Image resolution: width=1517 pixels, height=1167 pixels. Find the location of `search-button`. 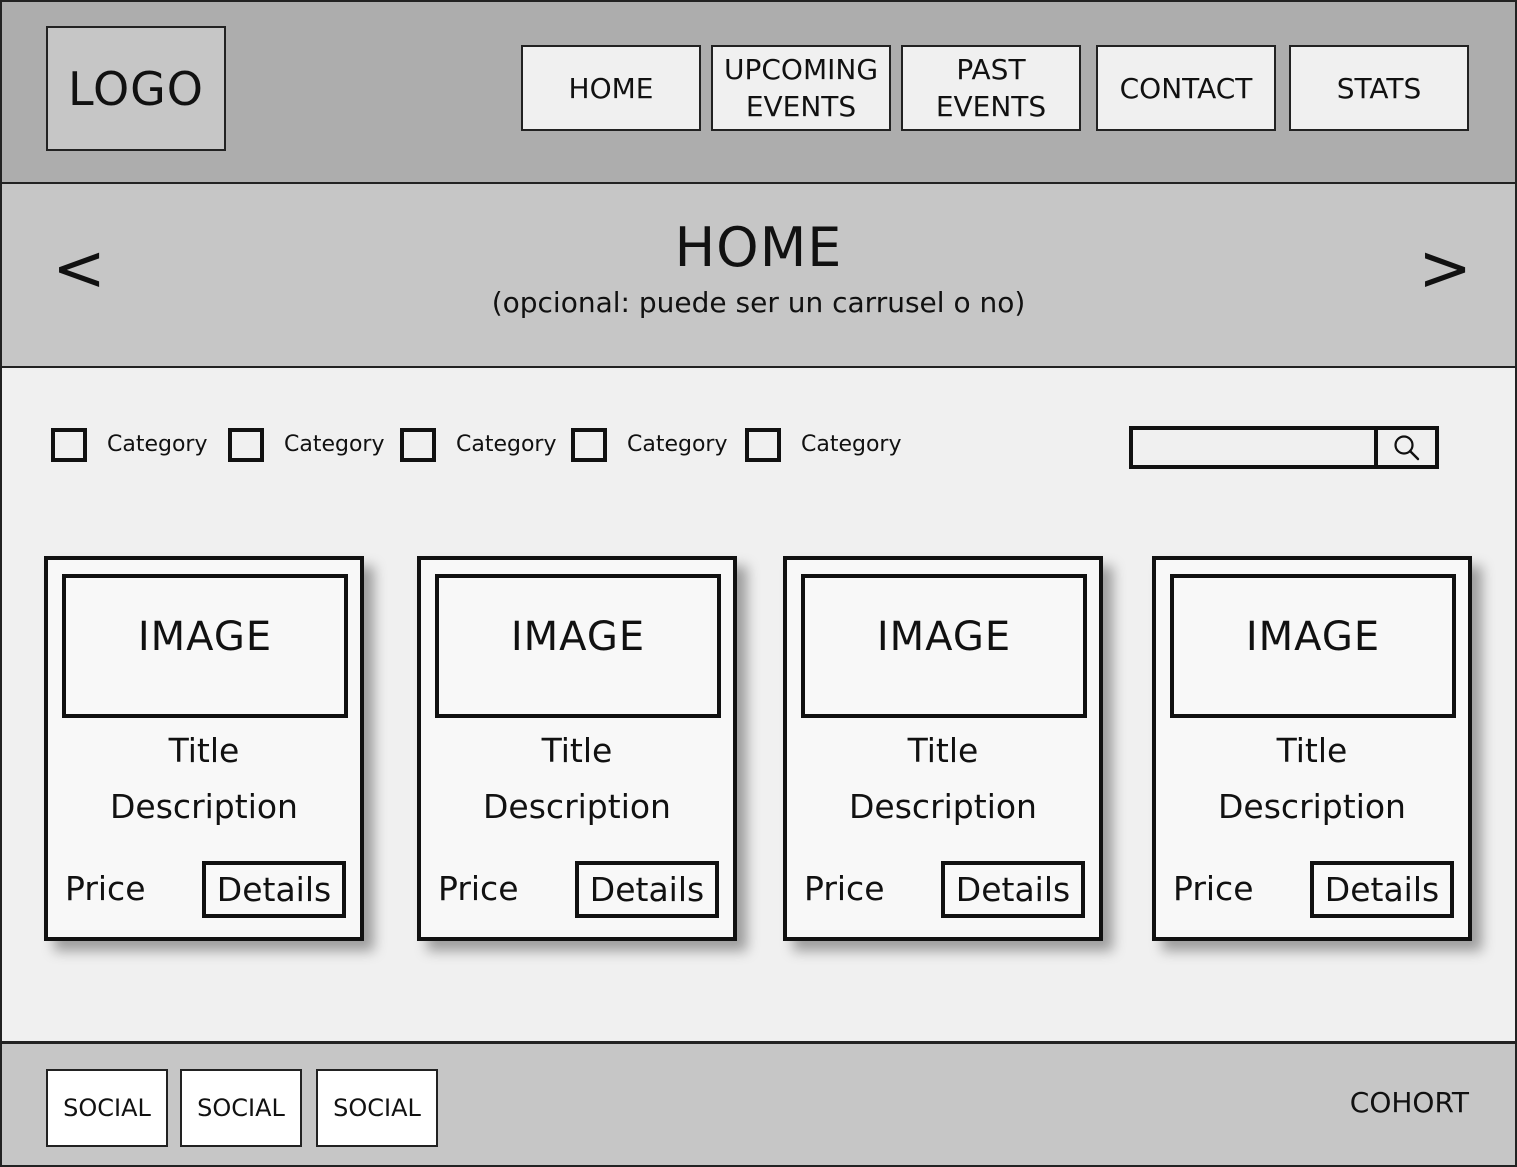

search-button is located at coordinates (1406, 447).